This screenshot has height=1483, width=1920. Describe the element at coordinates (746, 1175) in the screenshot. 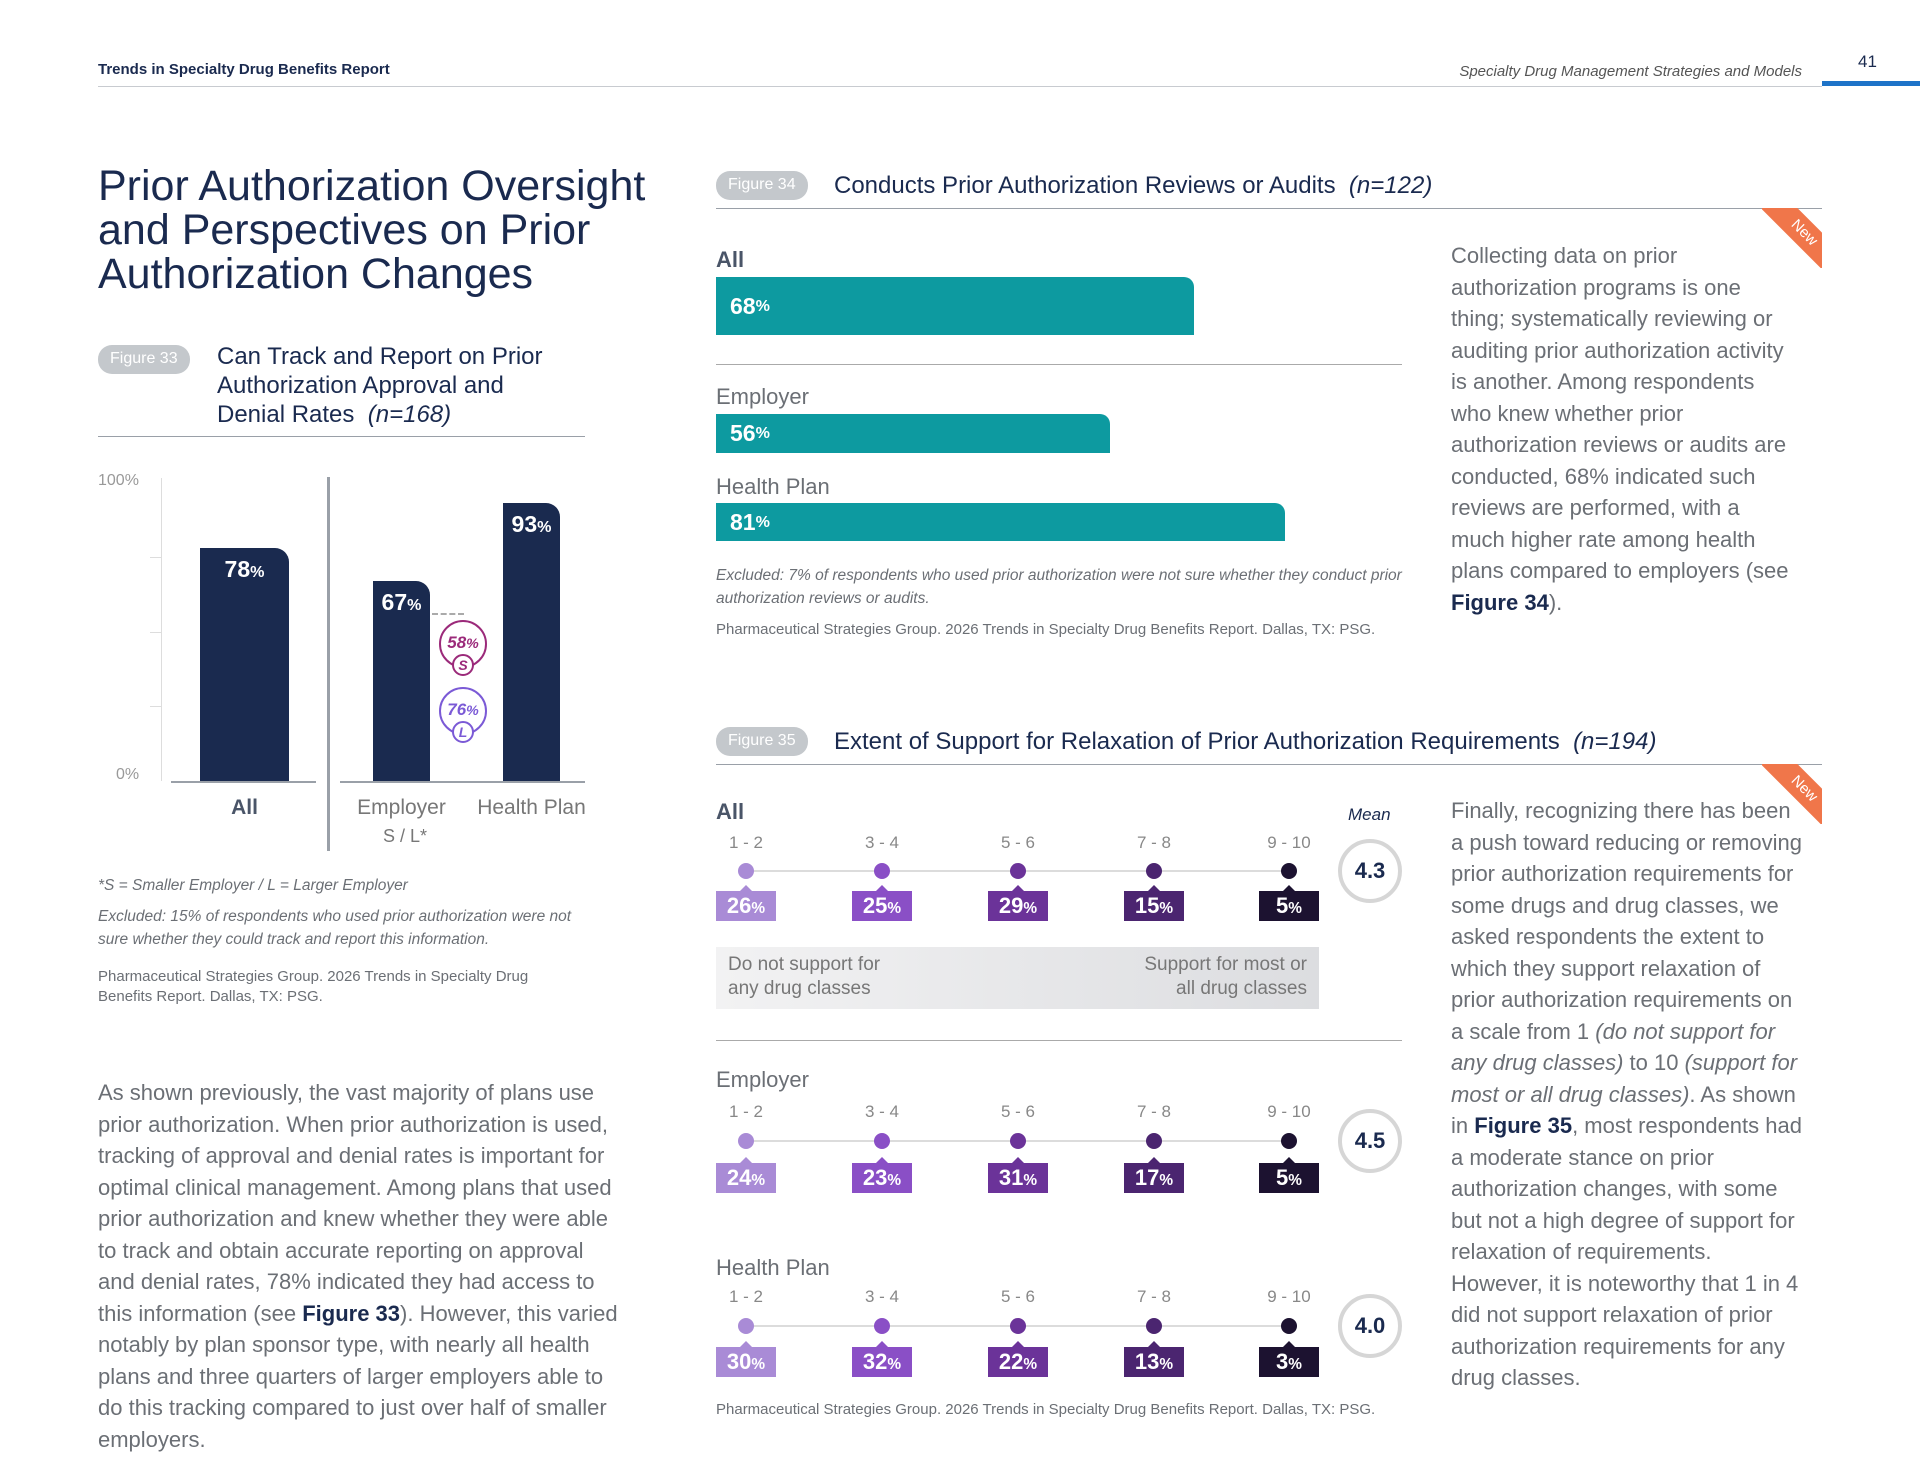

I see `percent-box: 24%` at that location.